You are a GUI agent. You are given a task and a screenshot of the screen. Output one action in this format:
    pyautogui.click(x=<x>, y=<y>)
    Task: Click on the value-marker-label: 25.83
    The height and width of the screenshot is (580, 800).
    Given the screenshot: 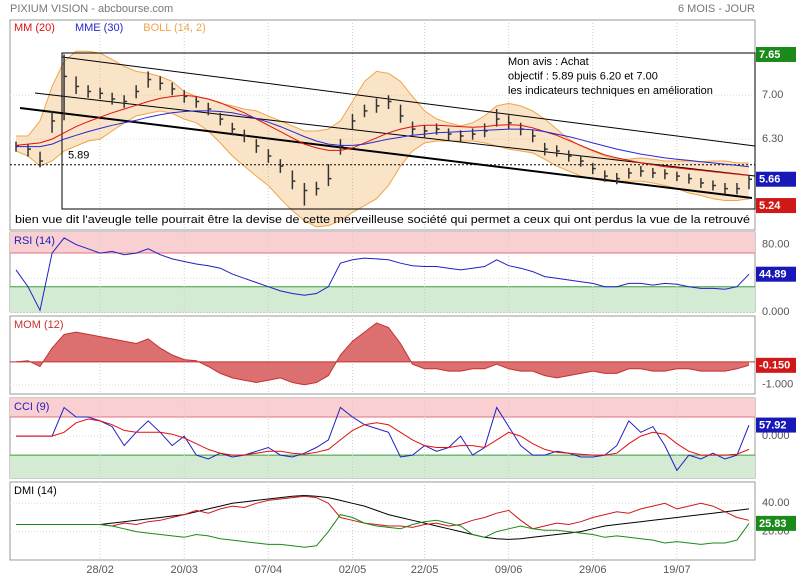 What is the action you would take?
    pyautogui.click(x=773, y=524)
    